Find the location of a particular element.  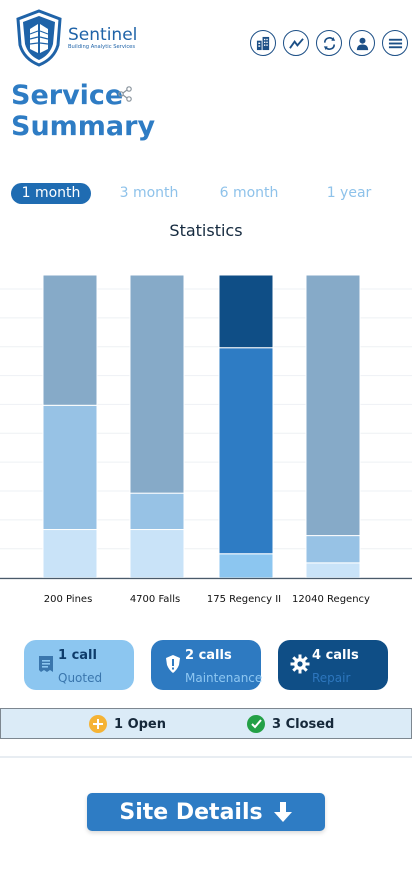

repair-calls-card: 4 calls Repair is located at coordinates (333, 665).